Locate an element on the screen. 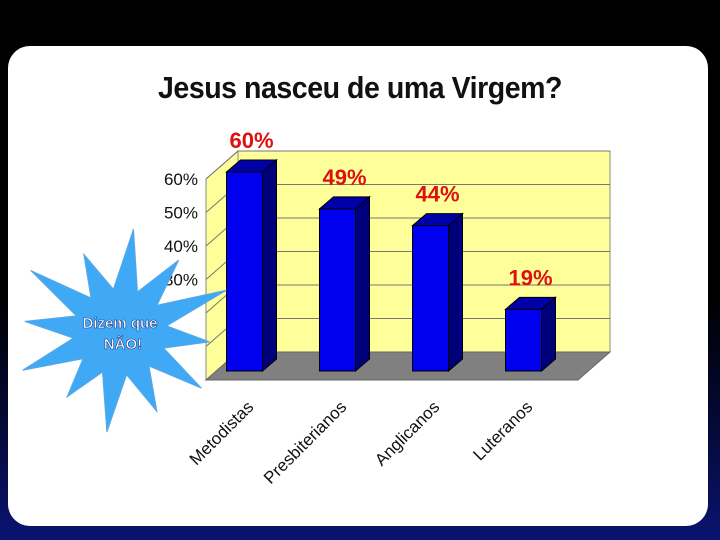 The image size is (720, 540). y-tick-labels: 60% 50% 40% 30% is located at coordinates (181, 230).